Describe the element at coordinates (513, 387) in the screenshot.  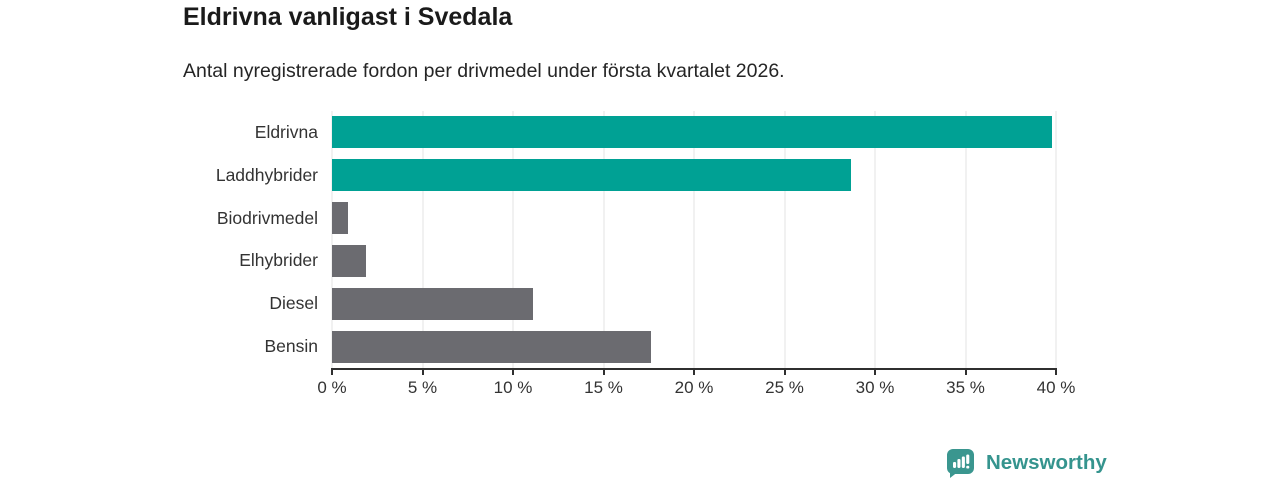
I see `tick-label: 10 %` at that location.